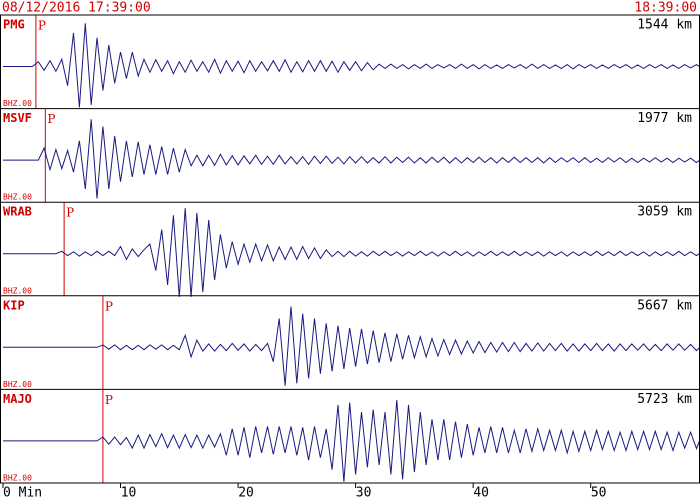 Image resolution: width=700 pixels, height=501 pixels. What do you see at coordinates (481, 493) in the screenshot?
I see `x-tick-label: 40` at bounding box center [481, 493].